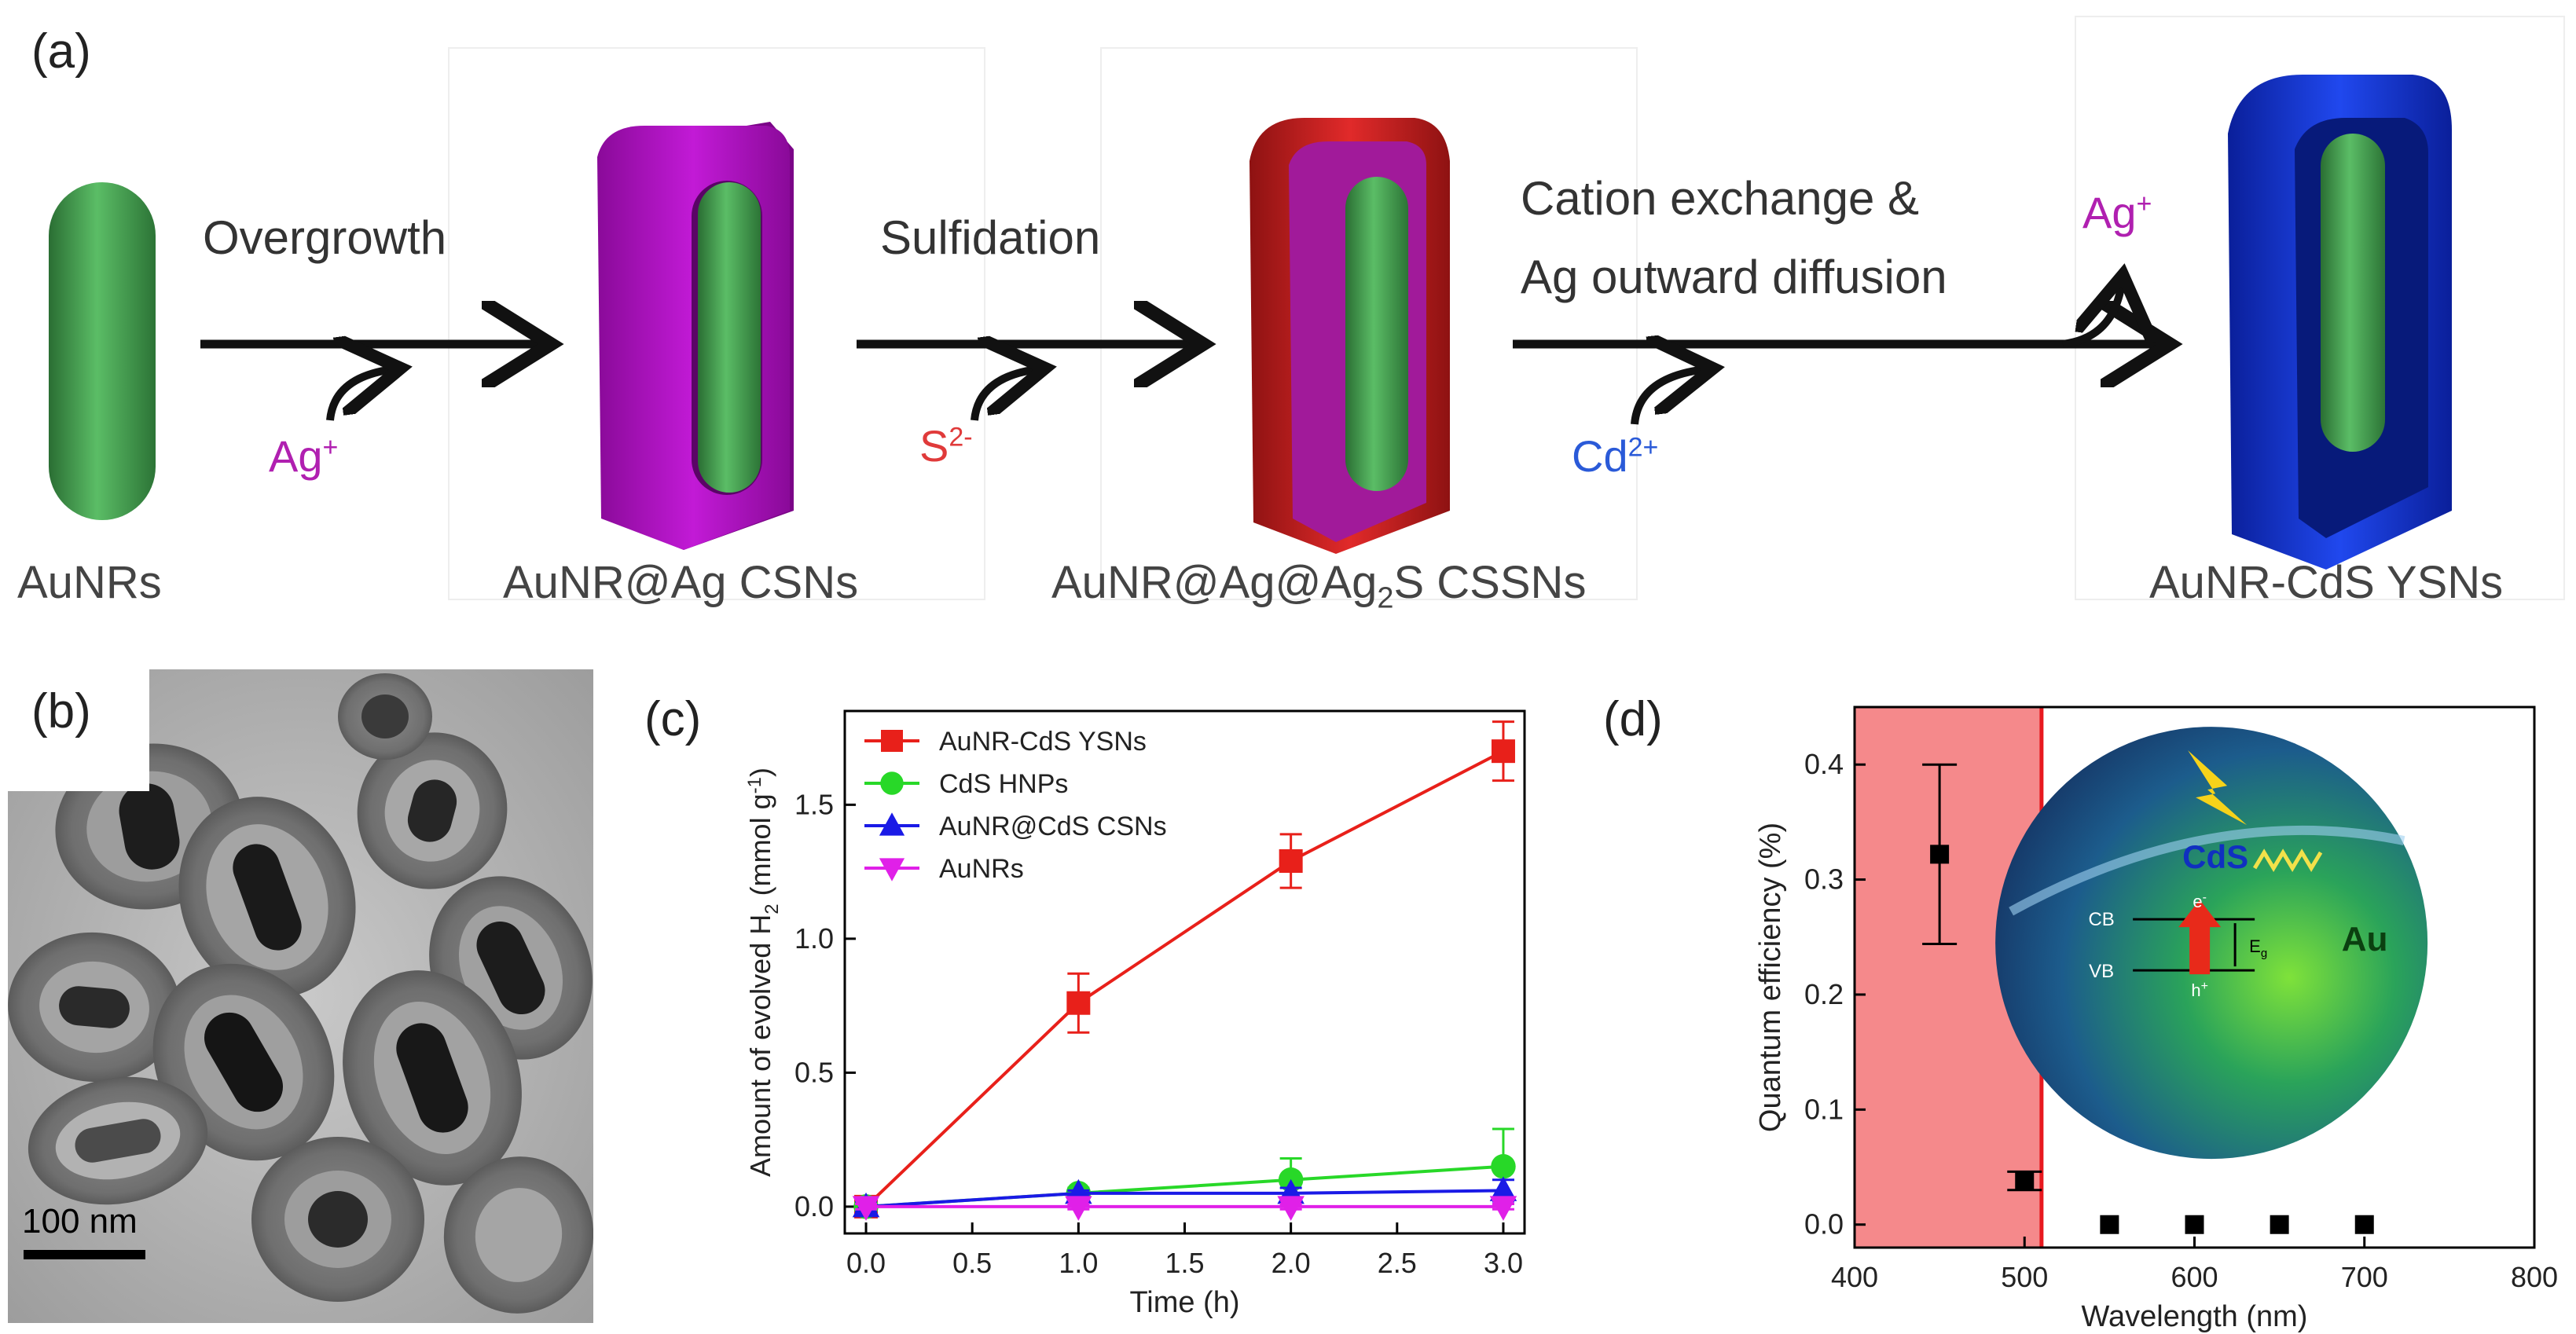 This screenshot has width=2576, height=1334. What do you see at coordinates (2117, 212) in the screenshot?
I see `species-ag-out: Ag+` at bounding box center [2117, 212].